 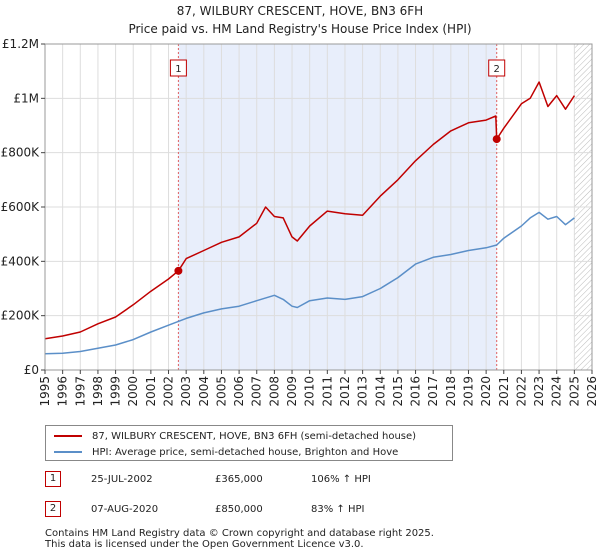 I want to click on y-axis-ticks: £0 £200K £400K £600K £800K £1M £1.2M, so click(x=23, y=207).